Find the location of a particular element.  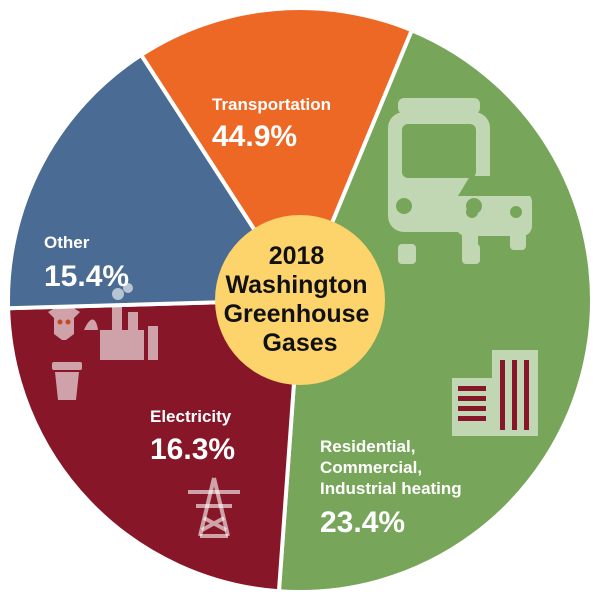

slice-label-transportation: Transportation is located at coordinates (271, 104).